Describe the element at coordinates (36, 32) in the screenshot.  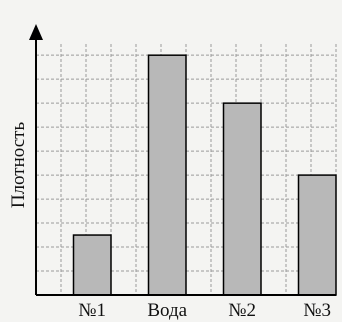
I see `y-axis-arrow-icon` at that location.